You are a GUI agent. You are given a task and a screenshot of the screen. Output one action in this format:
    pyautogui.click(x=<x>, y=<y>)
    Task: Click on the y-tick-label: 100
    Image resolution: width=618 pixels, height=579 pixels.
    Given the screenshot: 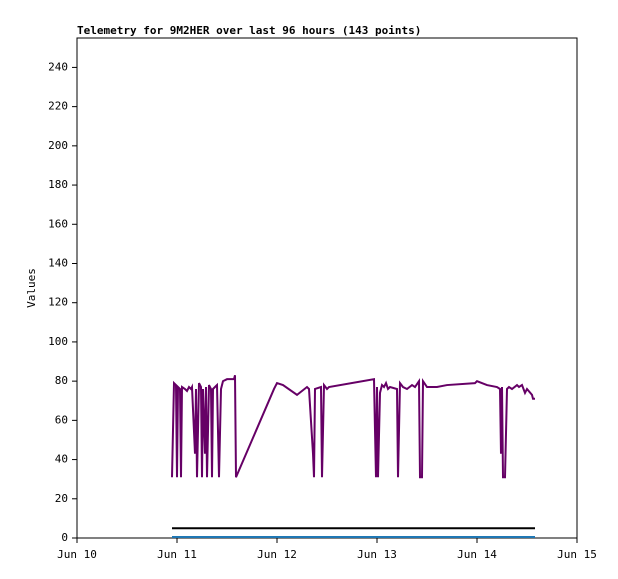 What is the action you would take?
    pyautogui.click(x=58, y=341)
    